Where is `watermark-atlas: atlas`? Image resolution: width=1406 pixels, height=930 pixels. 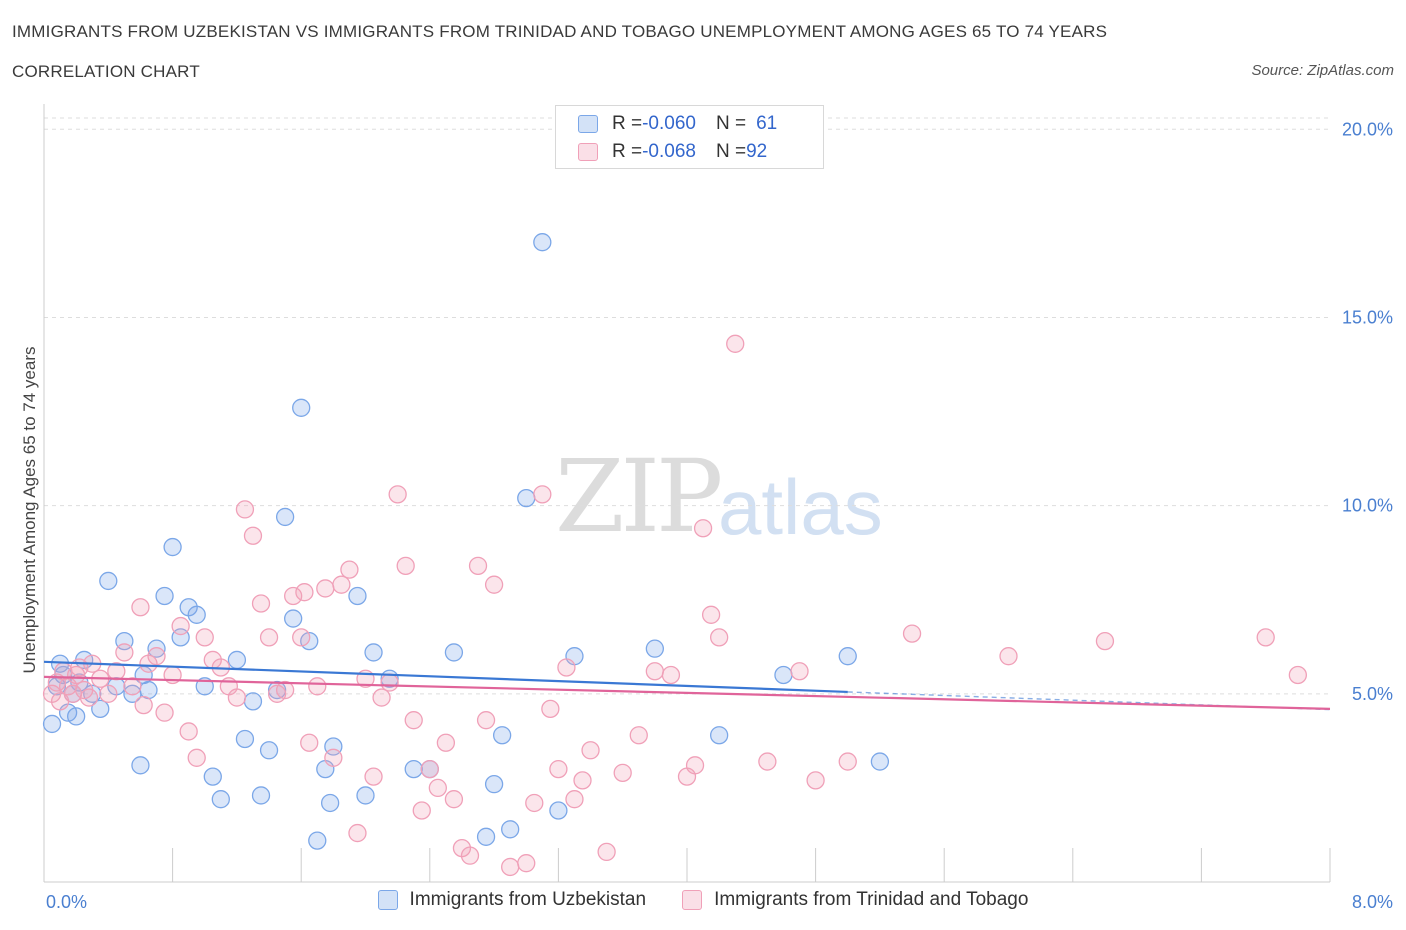 watermark-atlas: atlas is located at coordinates (800, 507).